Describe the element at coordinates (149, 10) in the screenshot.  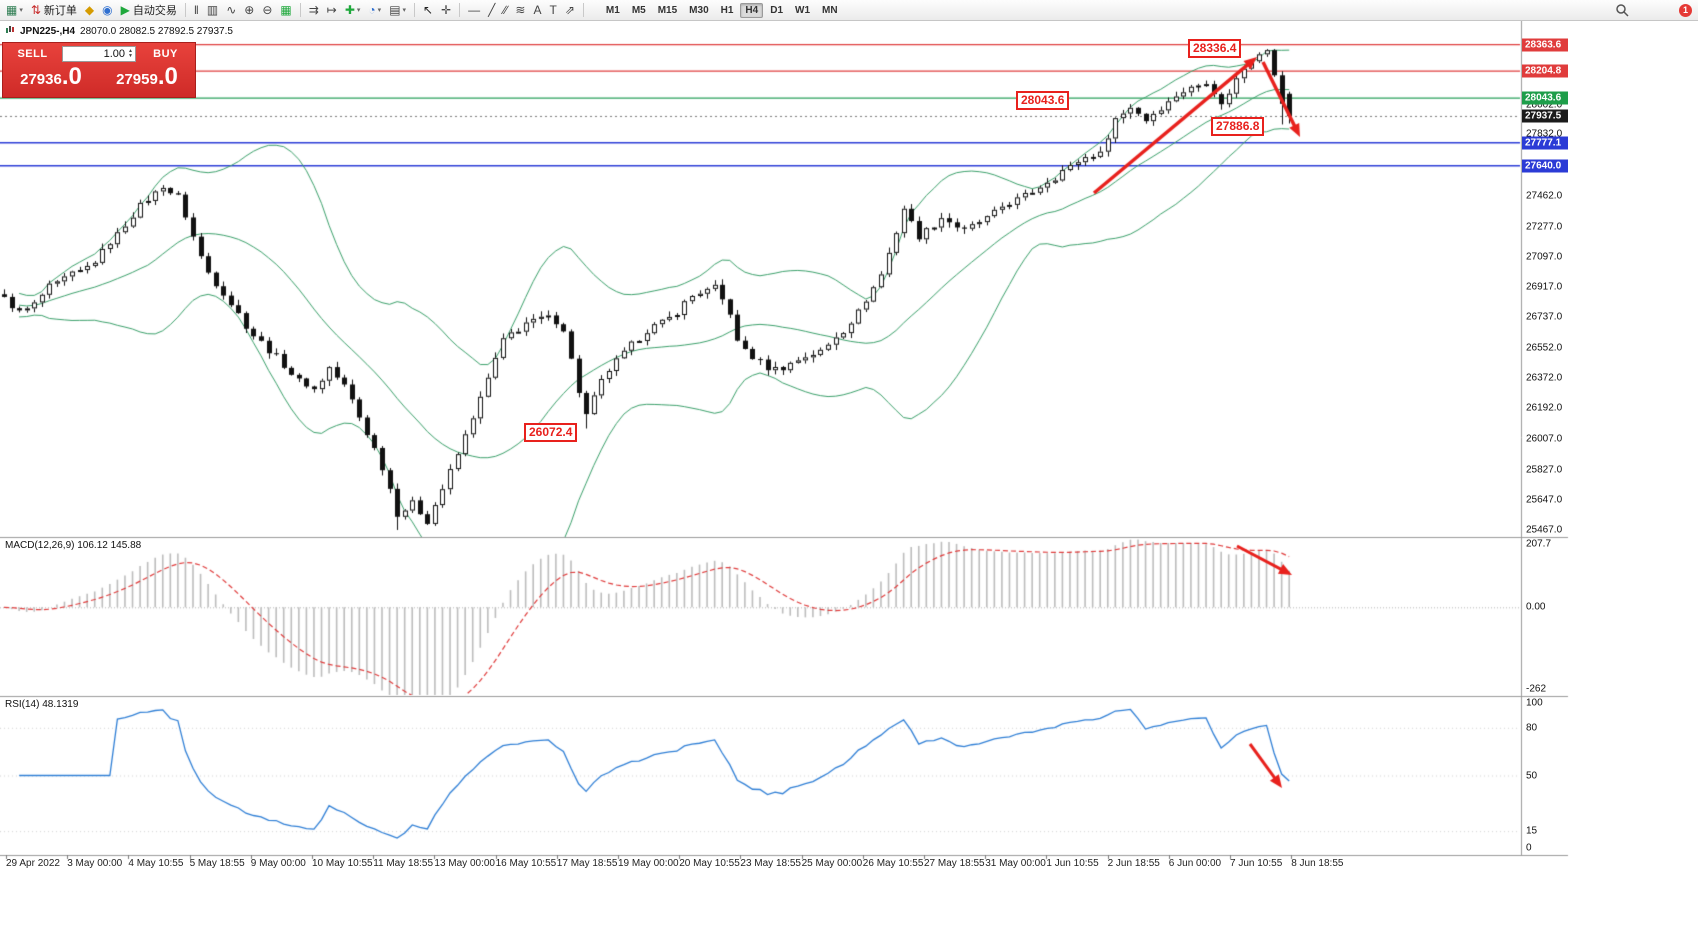
I see `autotrade-button: ▶ 自动交易` at that location.